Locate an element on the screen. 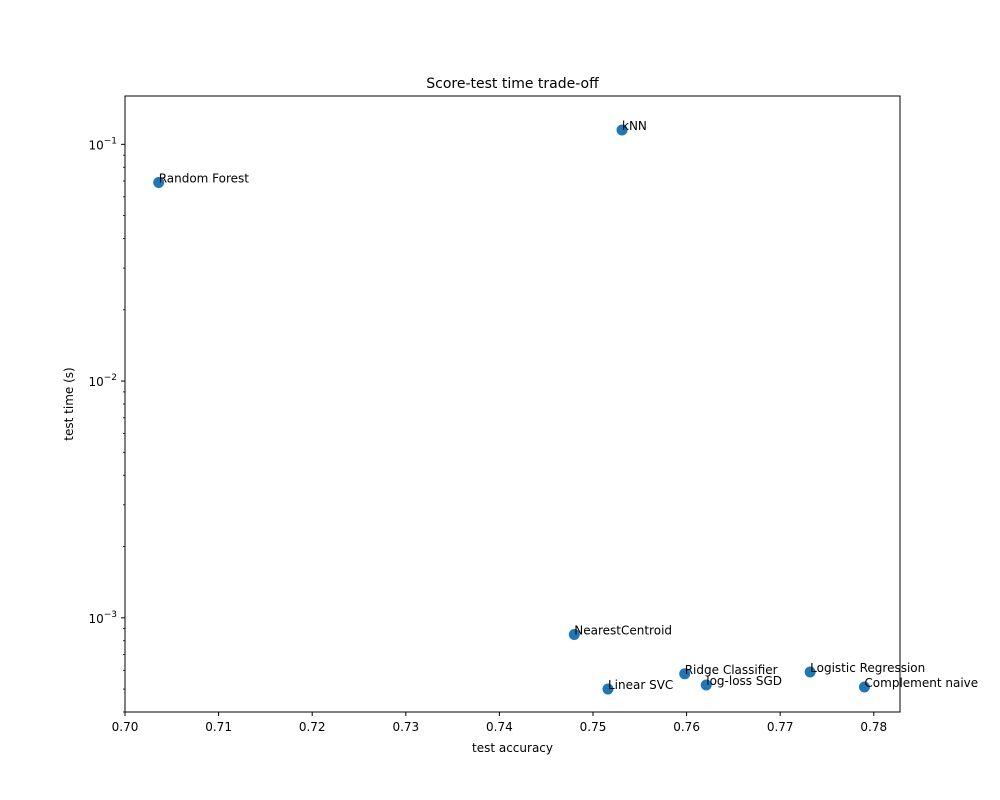 Image resolution: width=1000 pixels, height=800 pixels. x-tick-label: 0.70 is located at coordinates (125, 727).